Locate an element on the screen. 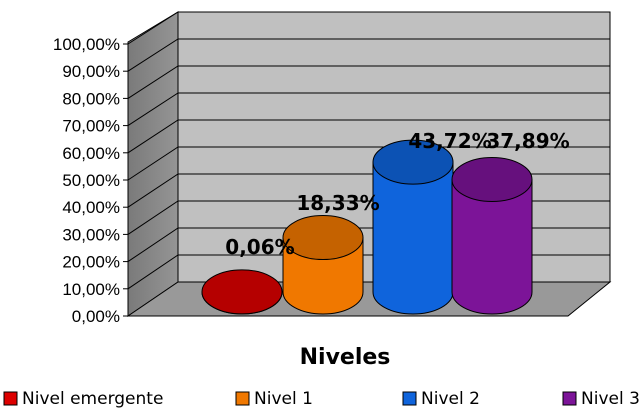  legend-label: Nivel emergente is located at coordinates (92, 399).